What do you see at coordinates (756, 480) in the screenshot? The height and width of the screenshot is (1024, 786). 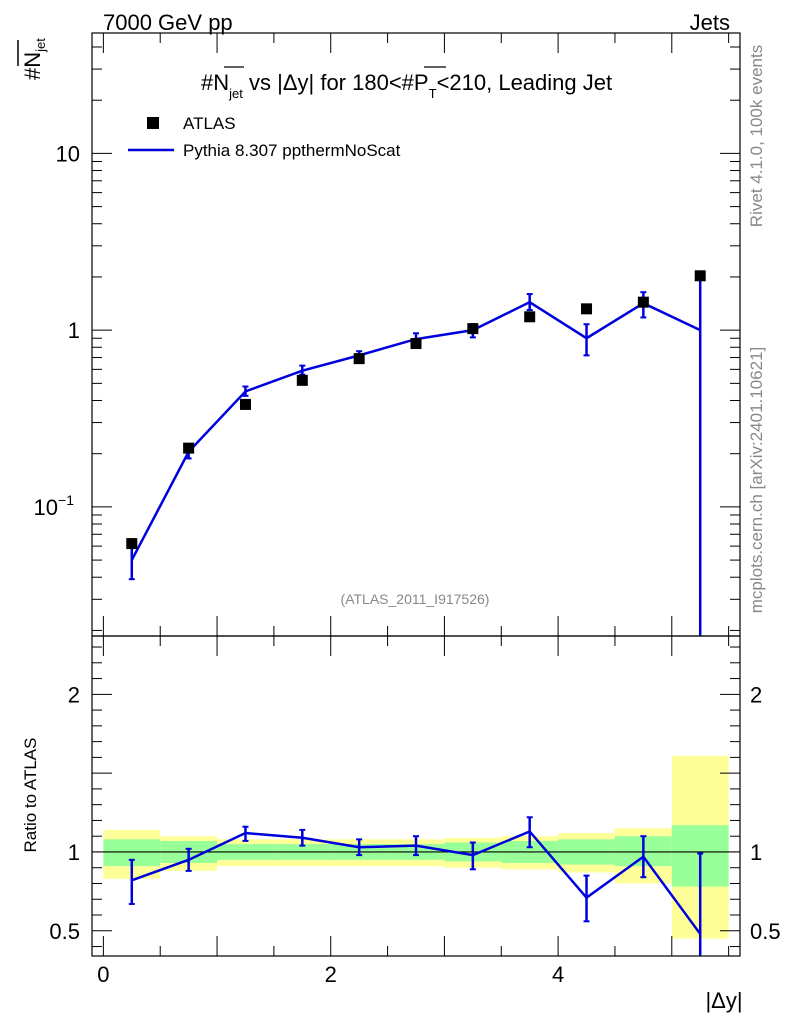 I see `mcplots-label: mcplots.cern.ch [arXiv:2401.10621]` at bounding box center [756, 480].